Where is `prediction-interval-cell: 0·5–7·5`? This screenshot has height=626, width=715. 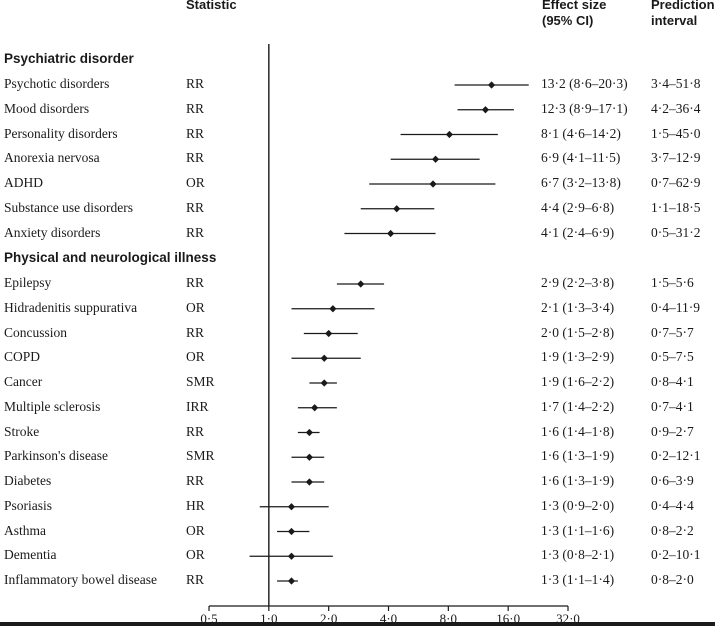 prediction-interval-cell: 0·5–7·5 is located at coordinates (672, 357).